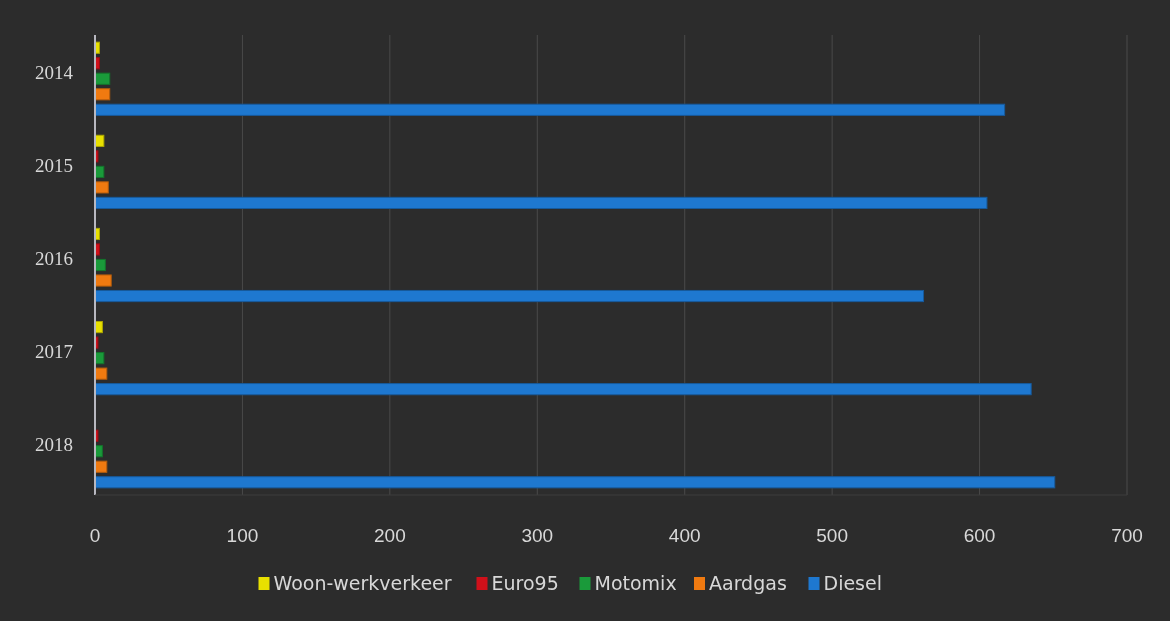 Image resolution: width=1170 pixels, height=621 pixels. Describe the element at coordinates (684, 535) in the screenshot. I see `x-tick-label: 400` at that location.